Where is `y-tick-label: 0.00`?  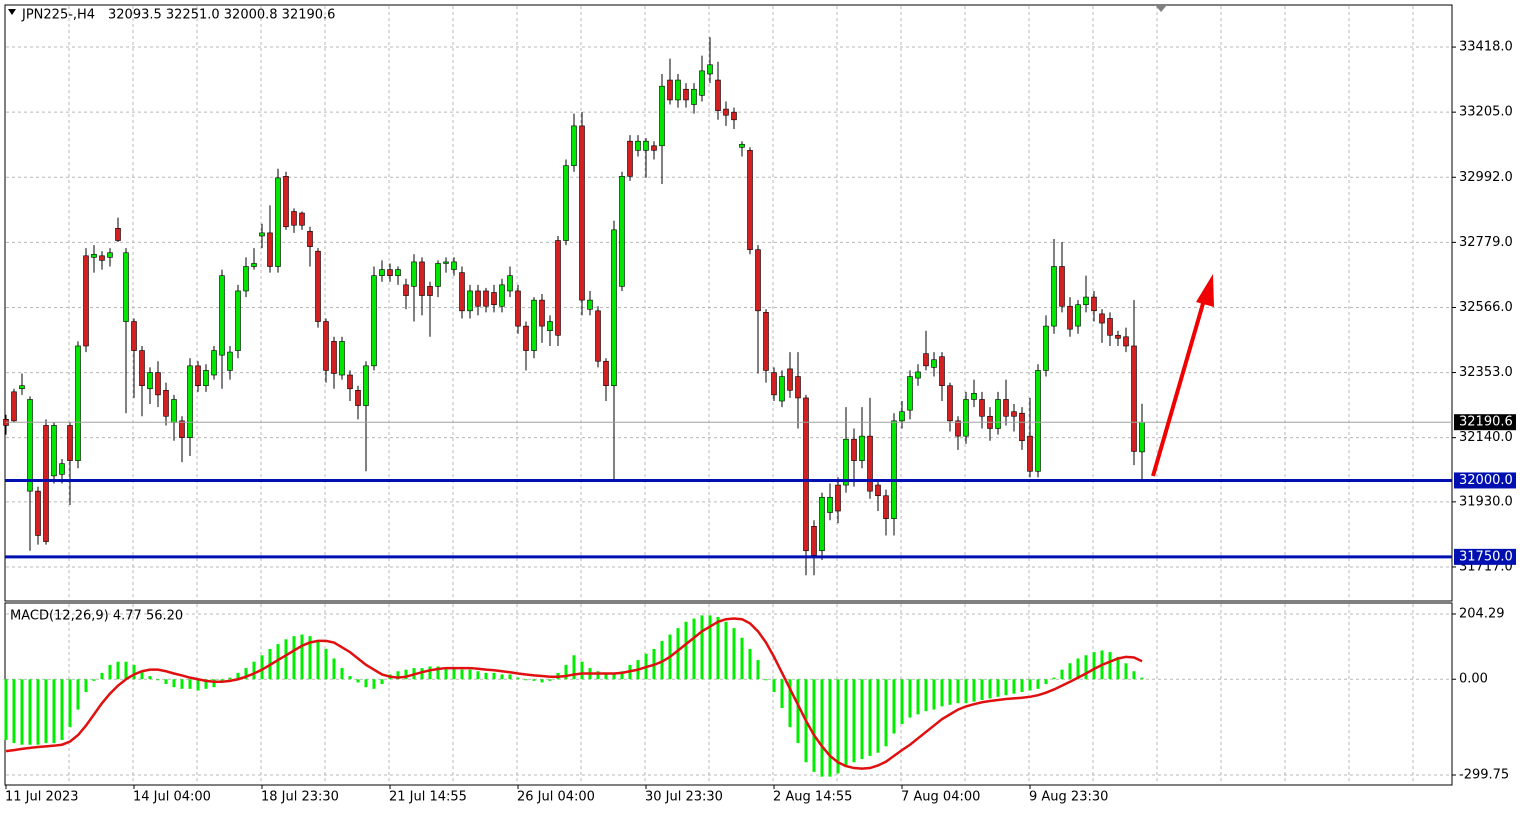
y-tick-label: 0.00 is located at coordinates (1473, 679).